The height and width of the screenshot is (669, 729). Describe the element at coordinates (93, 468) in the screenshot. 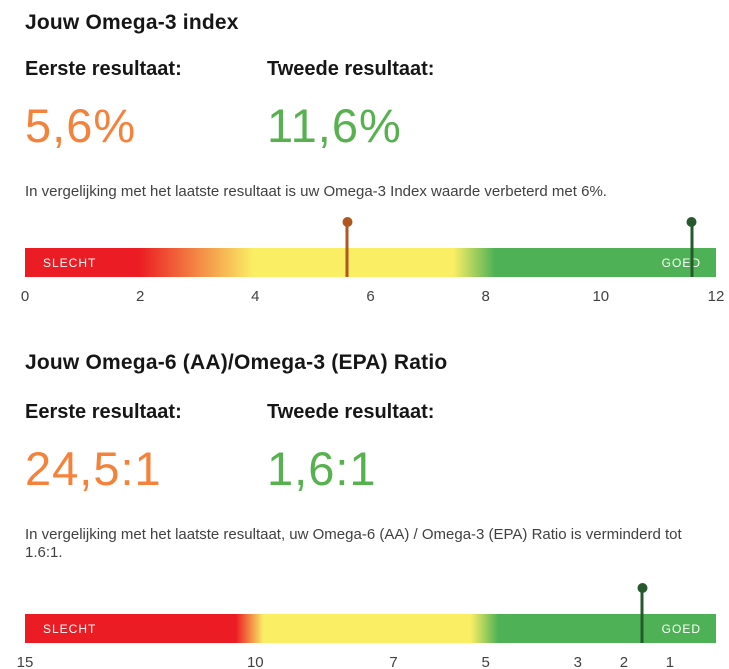

I see `first-result-value: 24,5:1` at that location.